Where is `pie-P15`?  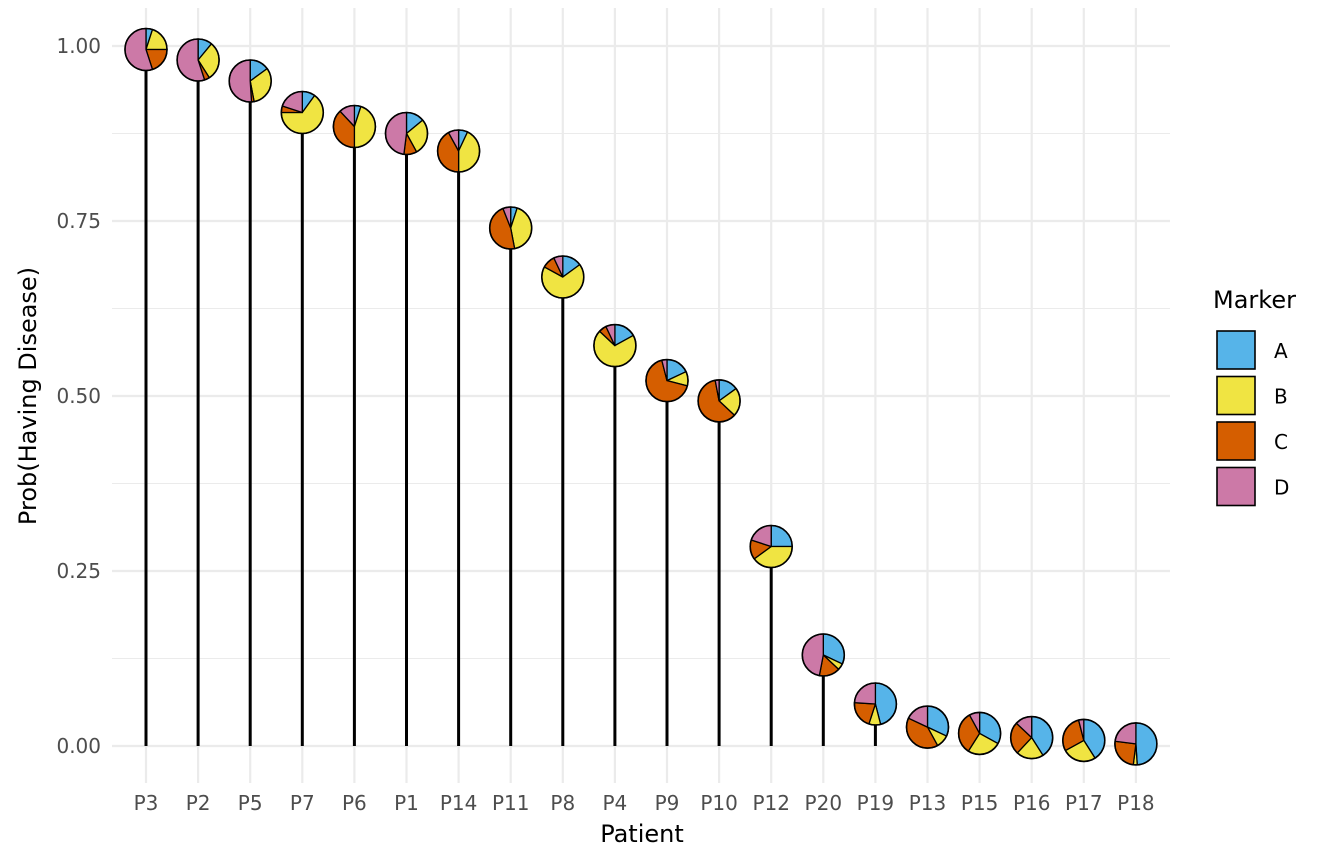
pie-P15 is located at coordinates (979, 733).